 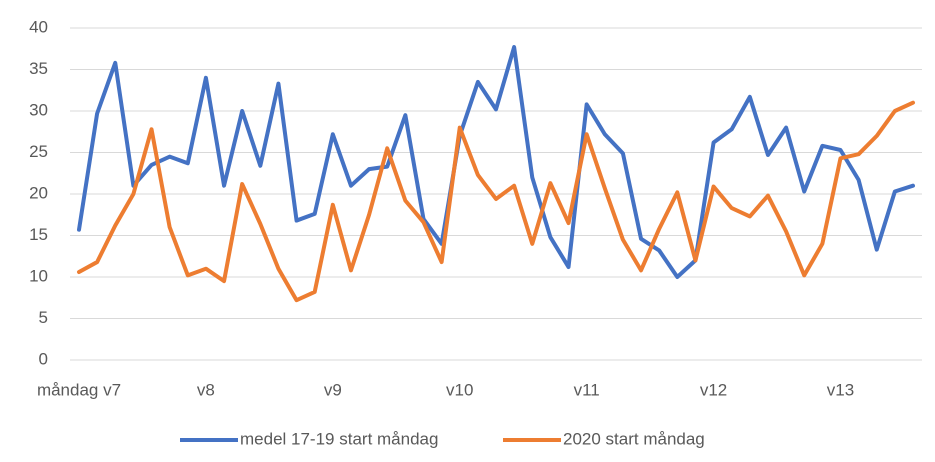 I want to click on y-tick-label: 35, so click(x=38, y=68).